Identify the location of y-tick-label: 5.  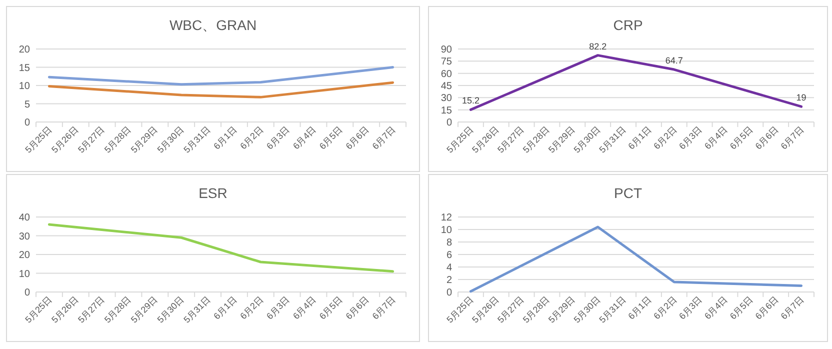
(27, 104).